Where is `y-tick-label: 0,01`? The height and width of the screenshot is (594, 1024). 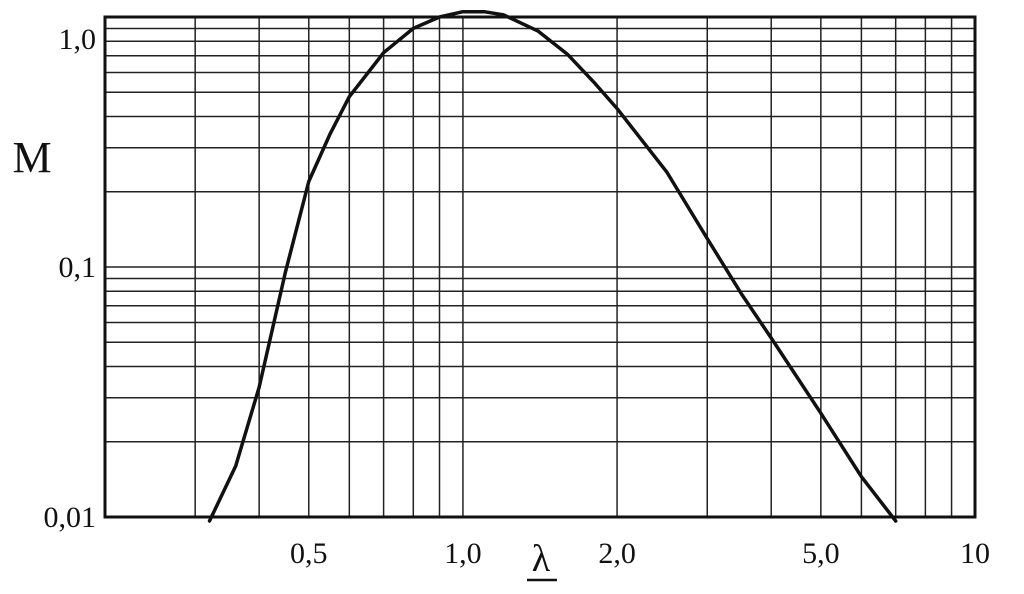
y-tick-label: 0,01 is located at coordinates (70, 517).